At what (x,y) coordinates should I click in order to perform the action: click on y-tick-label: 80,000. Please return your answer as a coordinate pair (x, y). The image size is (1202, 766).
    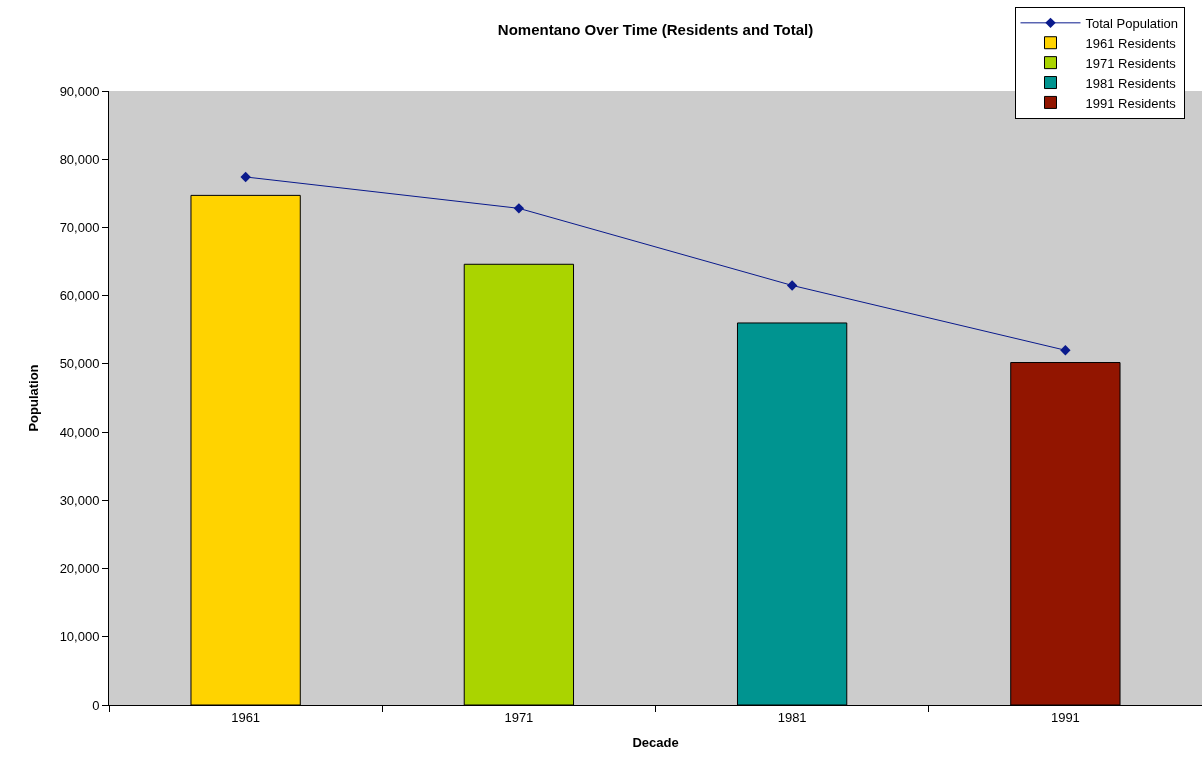
    Looking at the image, I should click on (79, 159).